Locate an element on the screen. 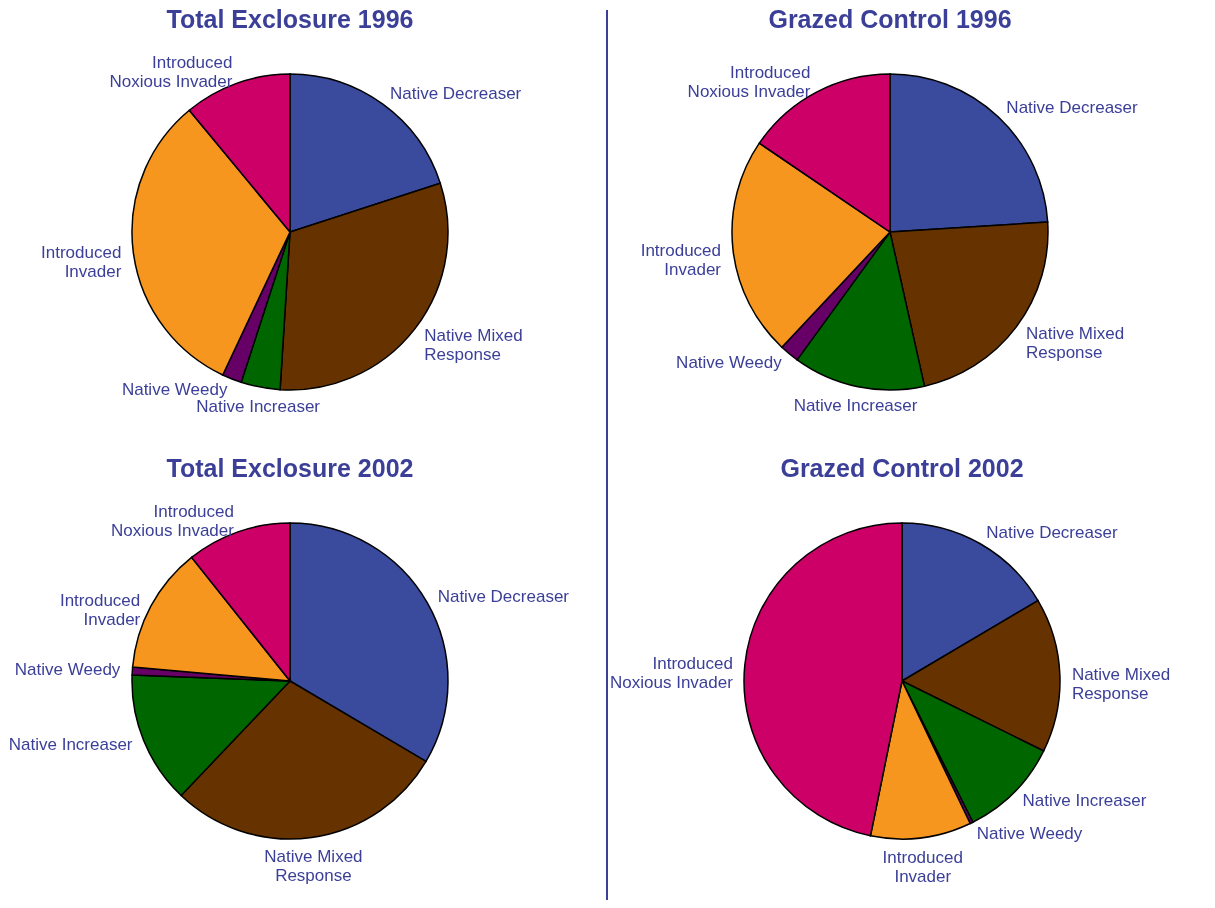 This screenshot has height=908, width=1215. chart-title: Total Exclosure 1996 is located at coordinates (290, 19).